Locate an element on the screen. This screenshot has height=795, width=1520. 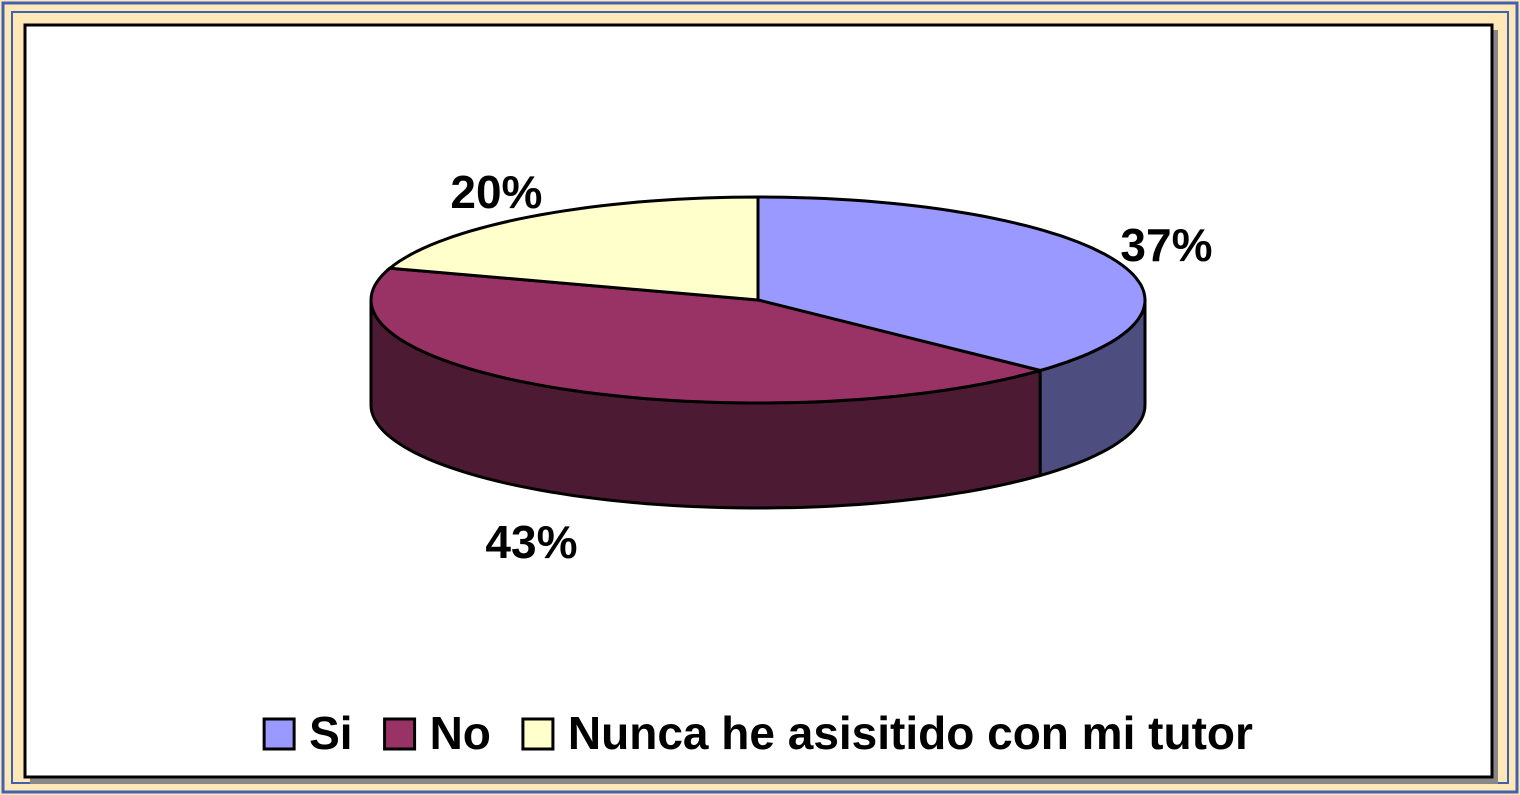
legend-label: Si is located at coordinates (330, 733).